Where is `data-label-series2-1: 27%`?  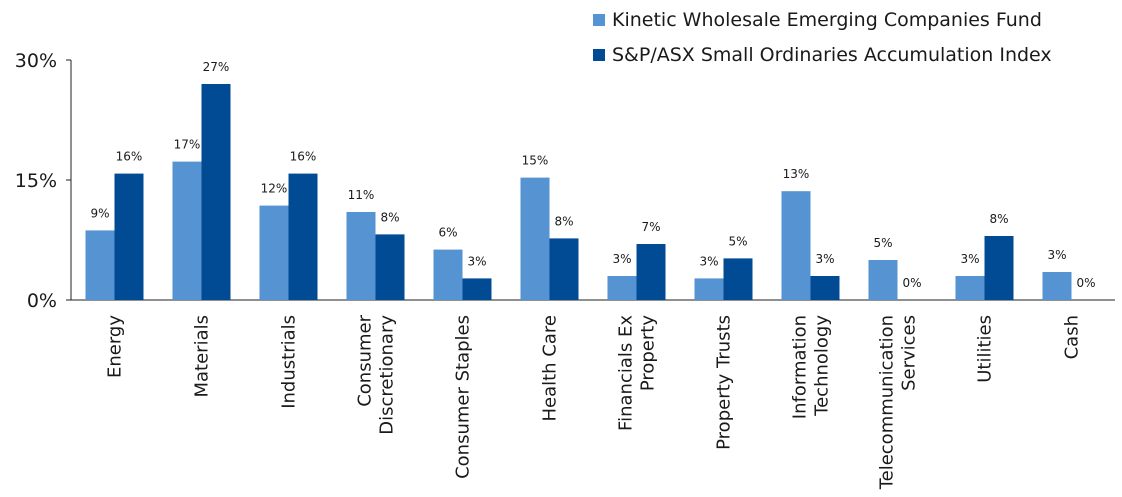
data-label-series2-1: 27% is located at coordinates (216, 67).